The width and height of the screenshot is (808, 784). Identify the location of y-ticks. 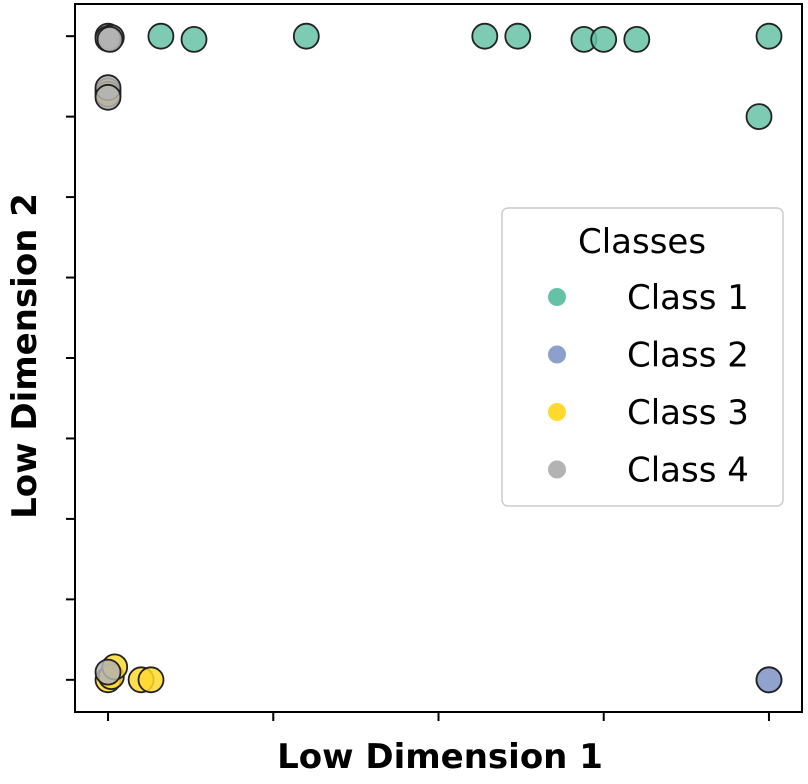
(70, 358).